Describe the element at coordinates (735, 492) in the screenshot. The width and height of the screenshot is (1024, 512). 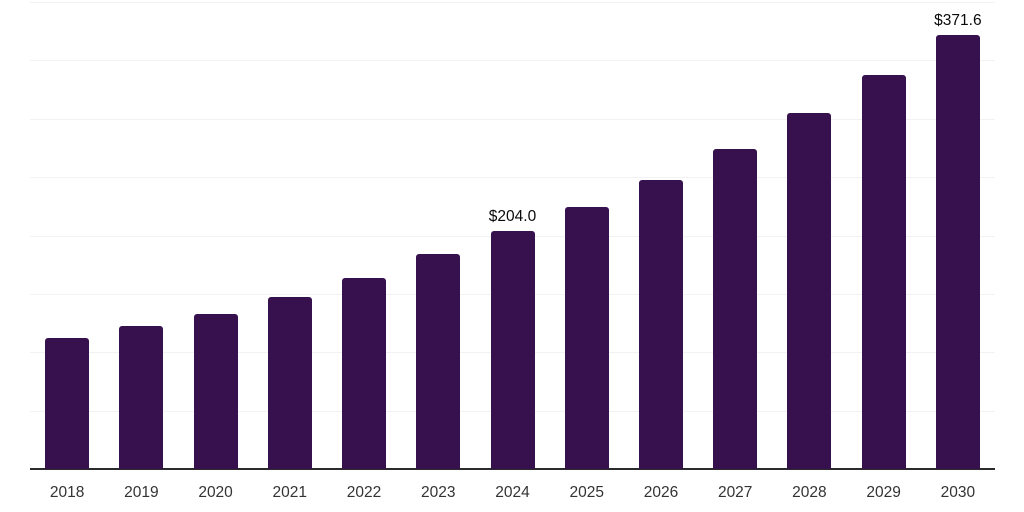
I see `x-tick-label-2027: 2027` at that location.